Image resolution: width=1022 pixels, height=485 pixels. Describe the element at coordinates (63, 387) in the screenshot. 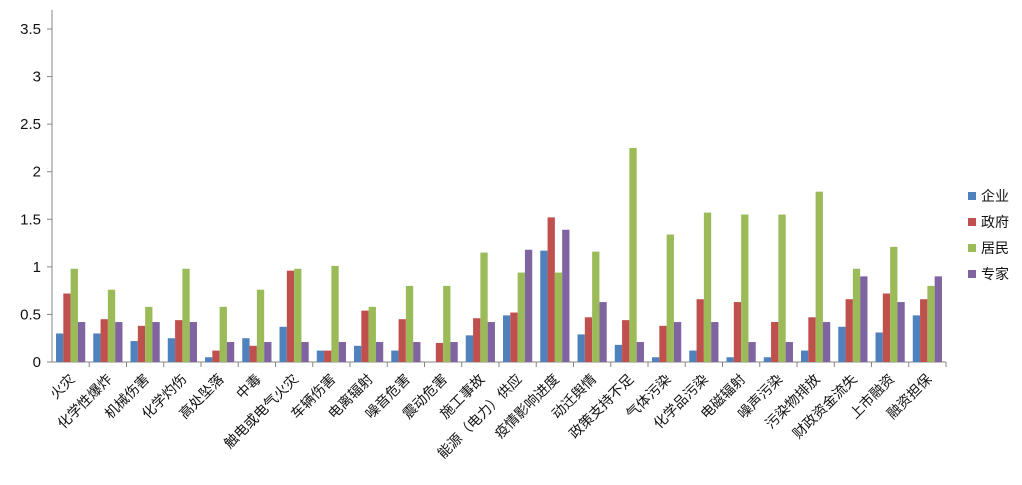

I see `x-category-label: 火灾` at that location.